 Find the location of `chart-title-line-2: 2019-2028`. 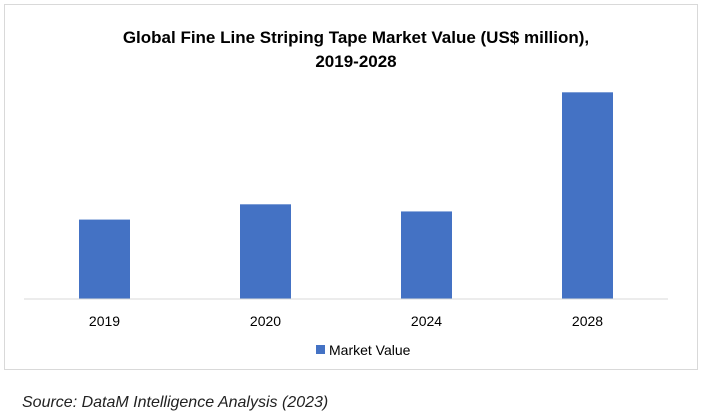

chart-title-line-2: 2019-2028 is located at coordinates (356, 61).